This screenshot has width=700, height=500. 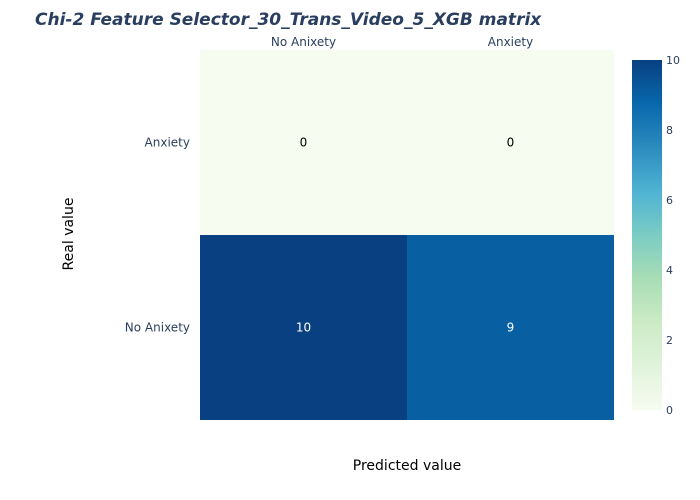 What do you see at coordinates (669, 270) in the screenshot?
I see `colorbar-tick-label: 4` at bounding box center [669, 270].